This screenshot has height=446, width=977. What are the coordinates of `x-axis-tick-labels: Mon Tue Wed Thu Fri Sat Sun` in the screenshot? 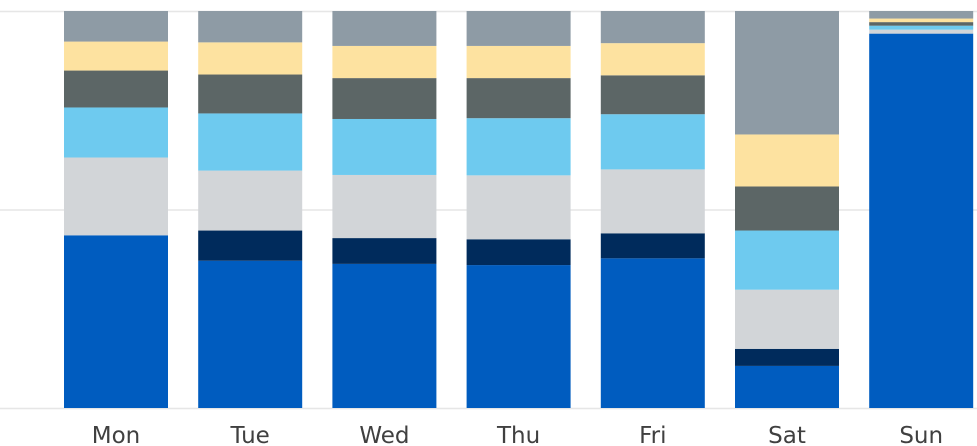 It's located at (517, 434).